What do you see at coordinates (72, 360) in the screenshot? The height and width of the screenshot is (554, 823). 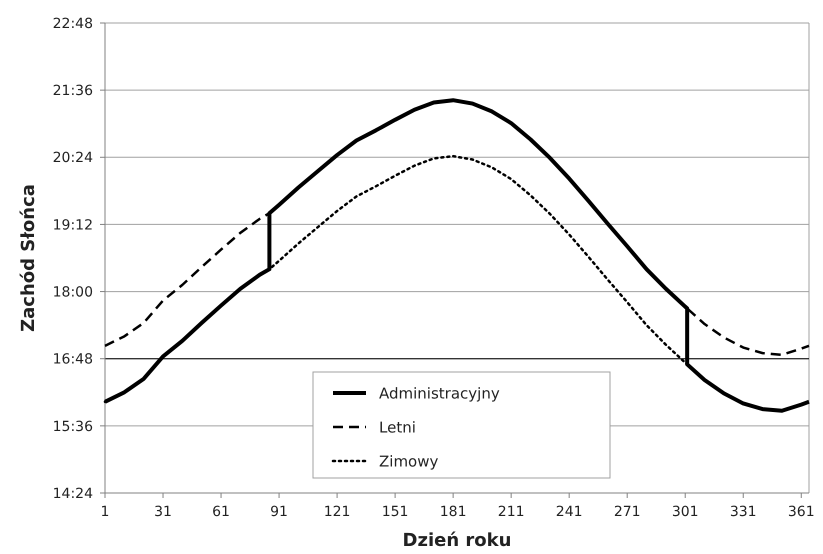 I see `y-tick-label: 16:48` at bounding box center [72, 360].